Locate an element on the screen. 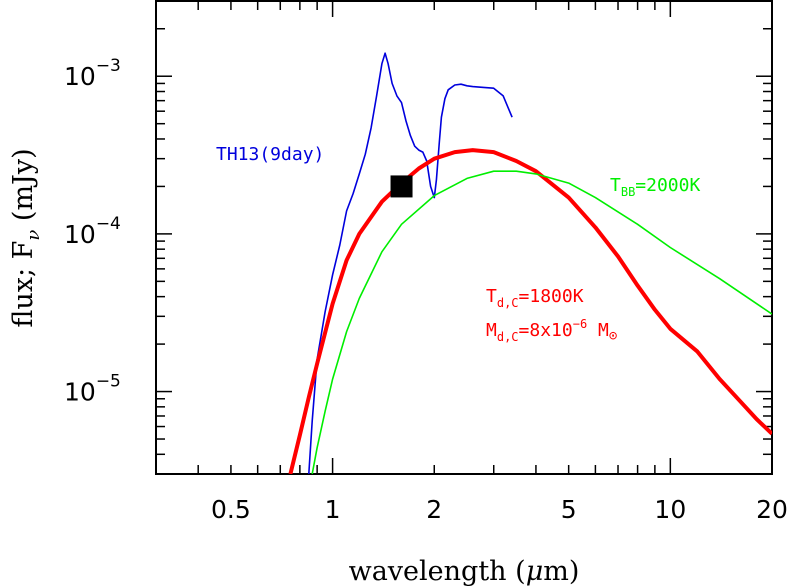 This screenshot has height=588, width=789. y-axis-title-suffix: (mJy) is located at coordinates (23, 188).